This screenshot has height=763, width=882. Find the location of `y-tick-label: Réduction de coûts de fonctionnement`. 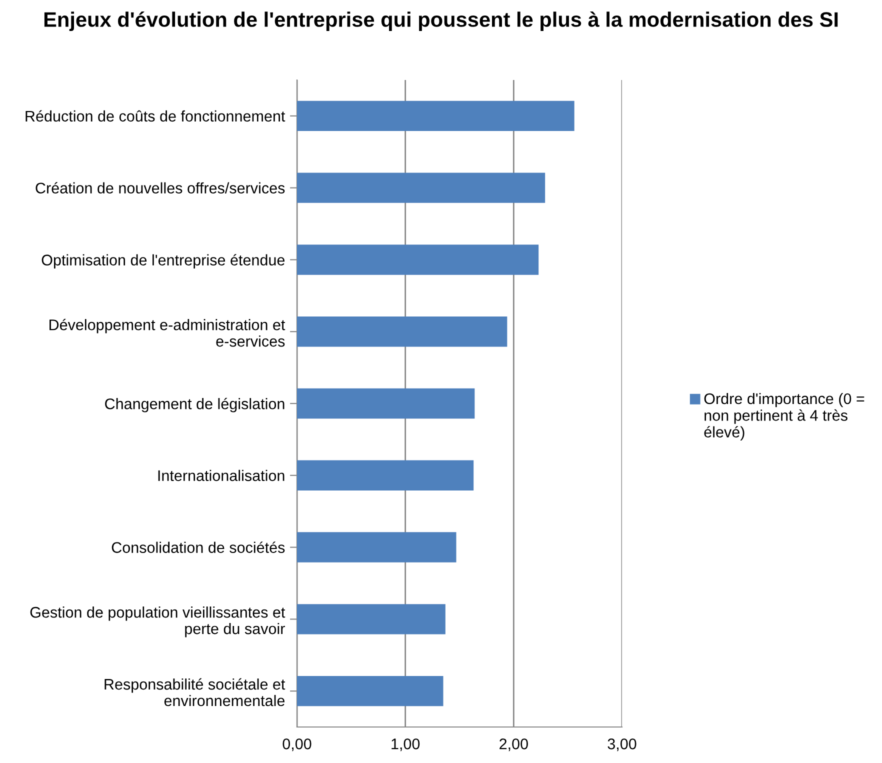

y-tick-label: Réduction de coûts de fonctionnement is located at coordinates (156, 116).